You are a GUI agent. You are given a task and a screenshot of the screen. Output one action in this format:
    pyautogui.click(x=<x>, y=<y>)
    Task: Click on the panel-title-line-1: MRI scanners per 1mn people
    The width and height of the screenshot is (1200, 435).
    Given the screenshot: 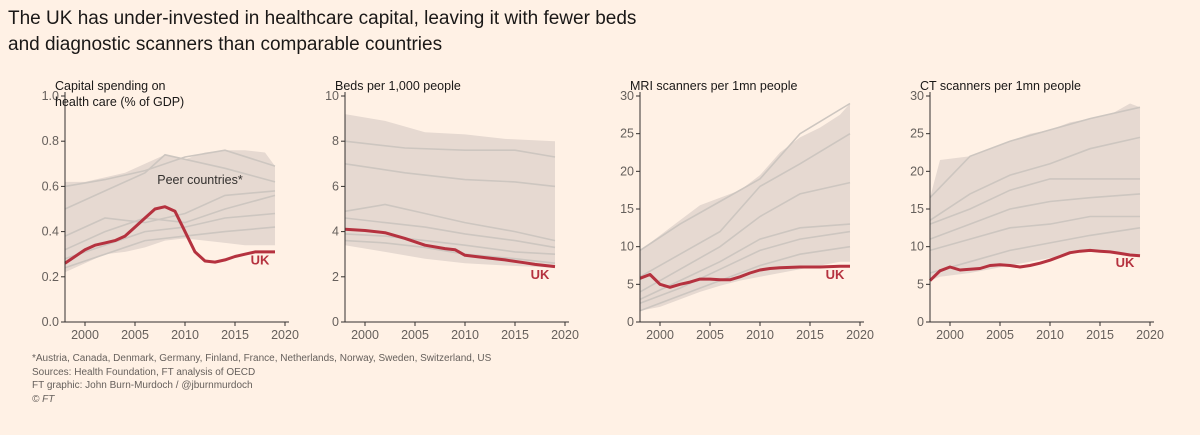 What is the action you would take?
    pyautogui.click(x=713, y=86)
    